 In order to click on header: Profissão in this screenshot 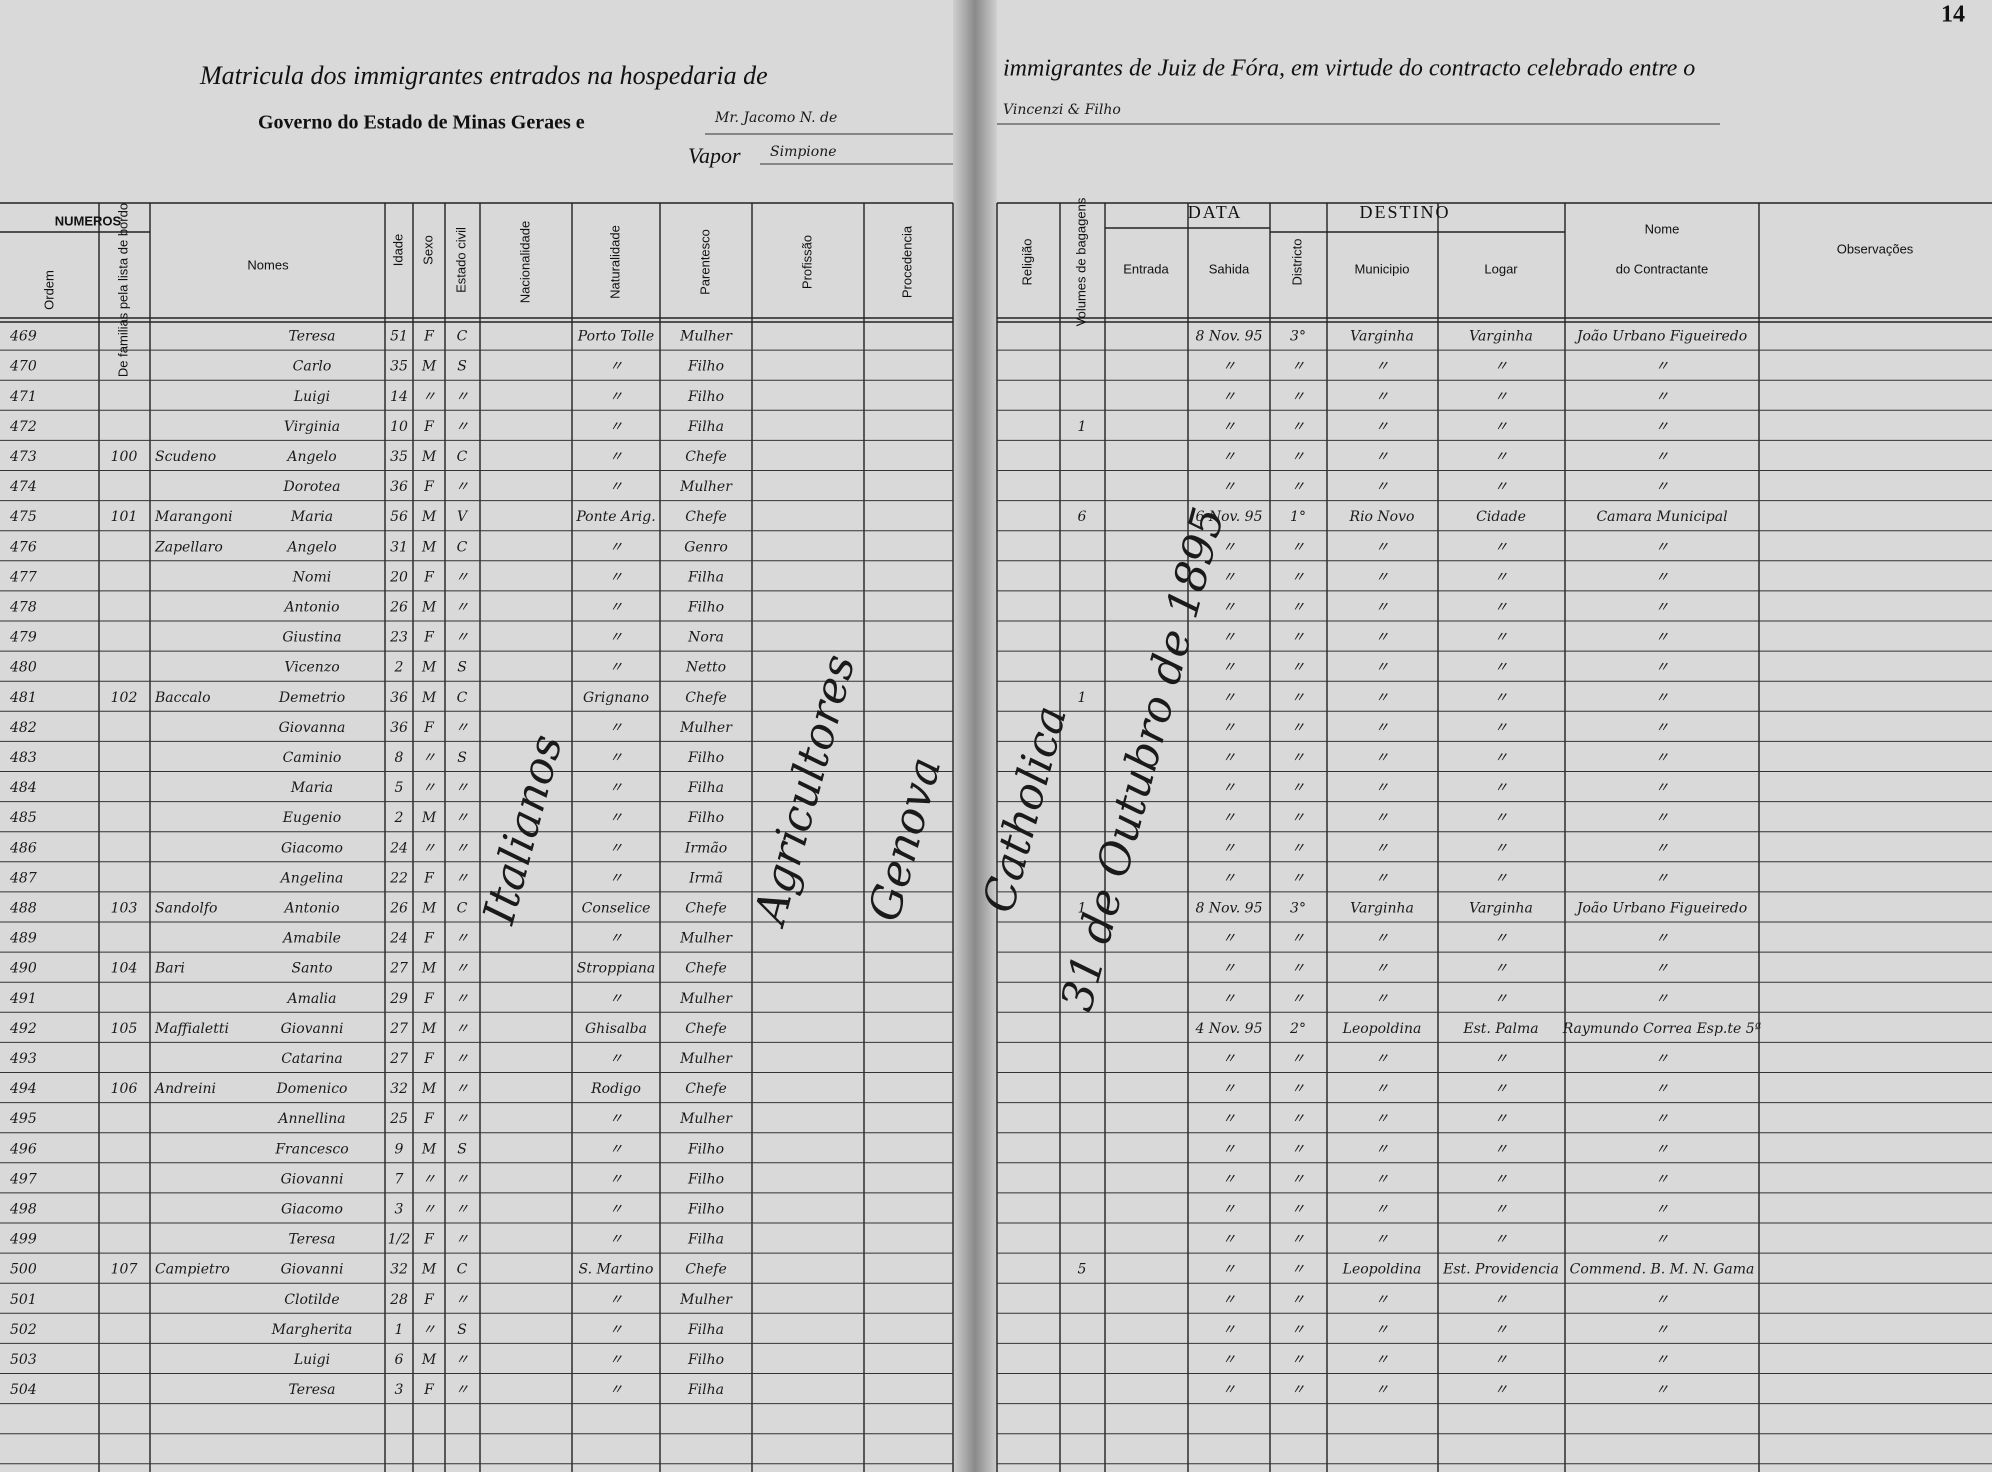, I will do `click(806, 262)`.